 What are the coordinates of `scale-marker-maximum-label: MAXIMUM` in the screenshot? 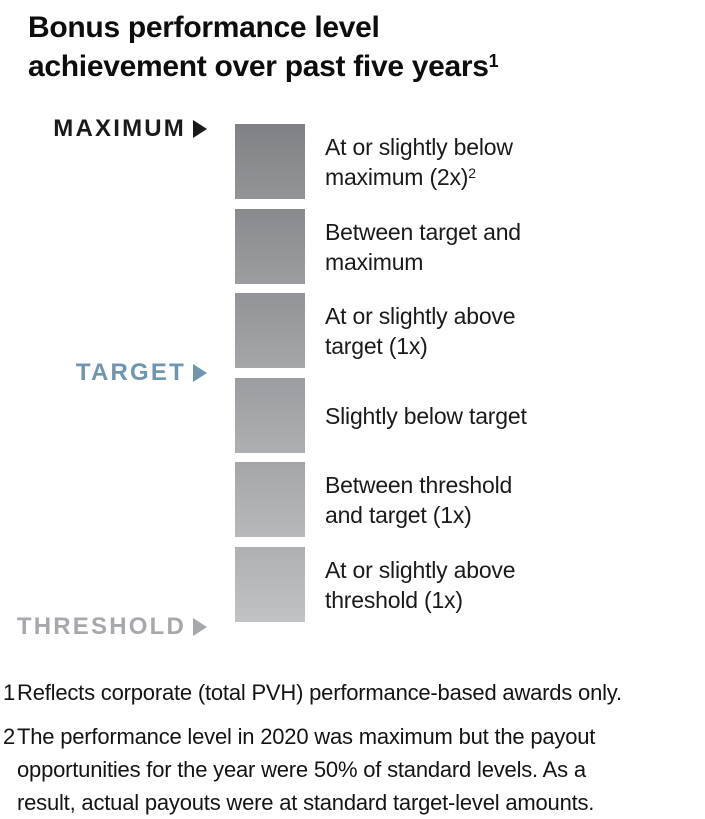 It's located at (119, 128).